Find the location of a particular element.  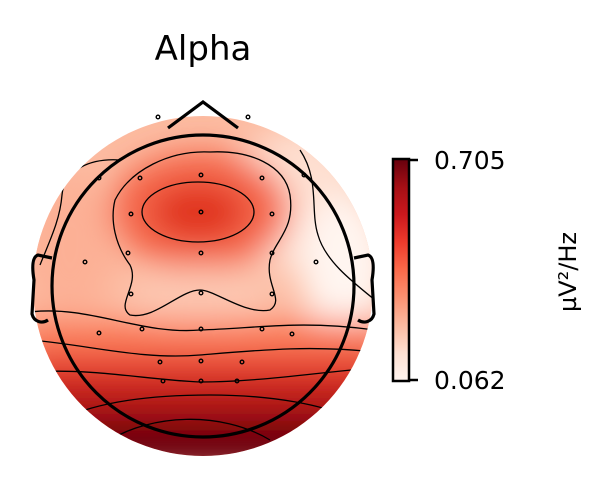

colorbar-frame is located at coordinates (401, 270).